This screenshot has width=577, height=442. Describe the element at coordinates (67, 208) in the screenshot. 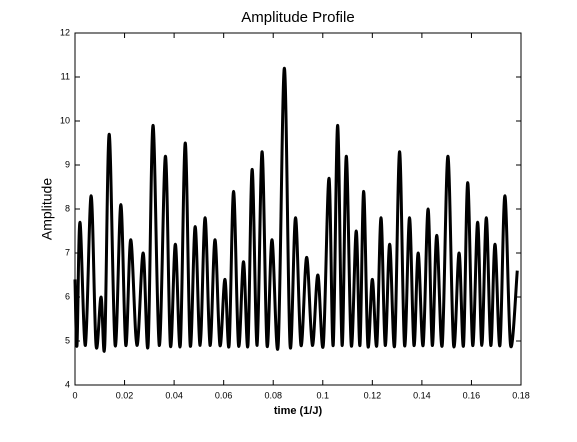

I see `y-tick-label: 8` at that location.